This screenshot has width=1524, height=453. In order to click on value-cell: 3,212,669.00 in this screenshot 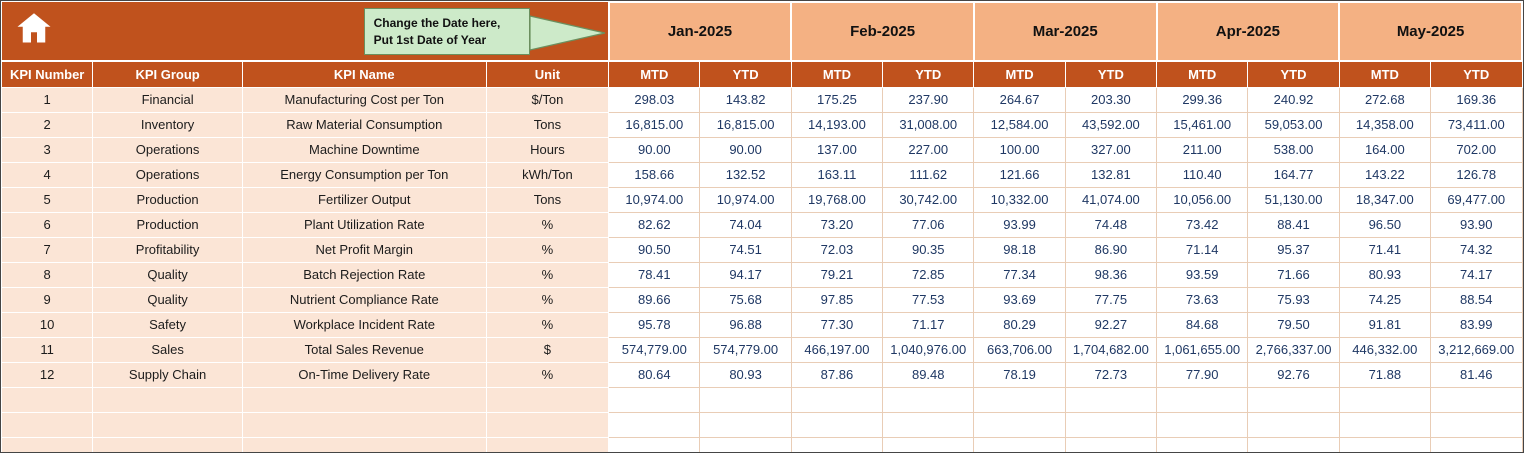, I will do `click(1476, 349)`.